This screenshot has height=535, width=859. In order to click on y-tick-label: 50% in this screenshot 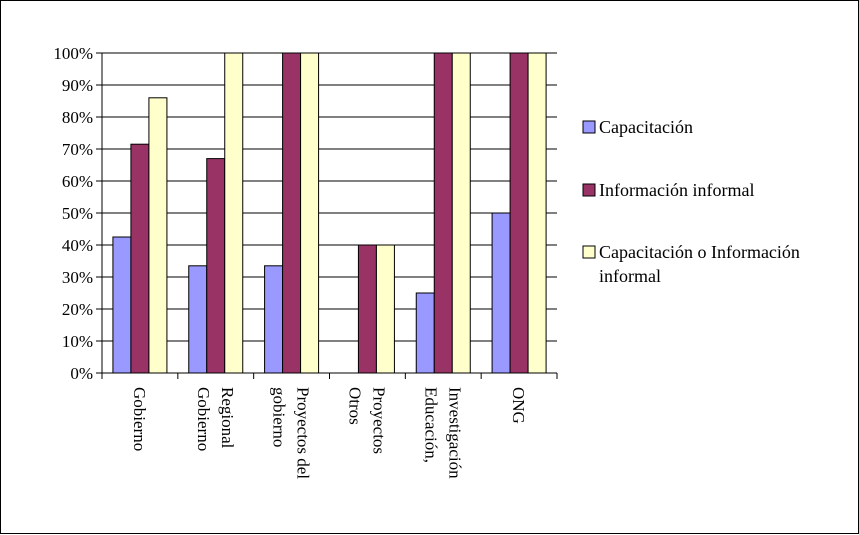, I will do `click(77, 213)`.